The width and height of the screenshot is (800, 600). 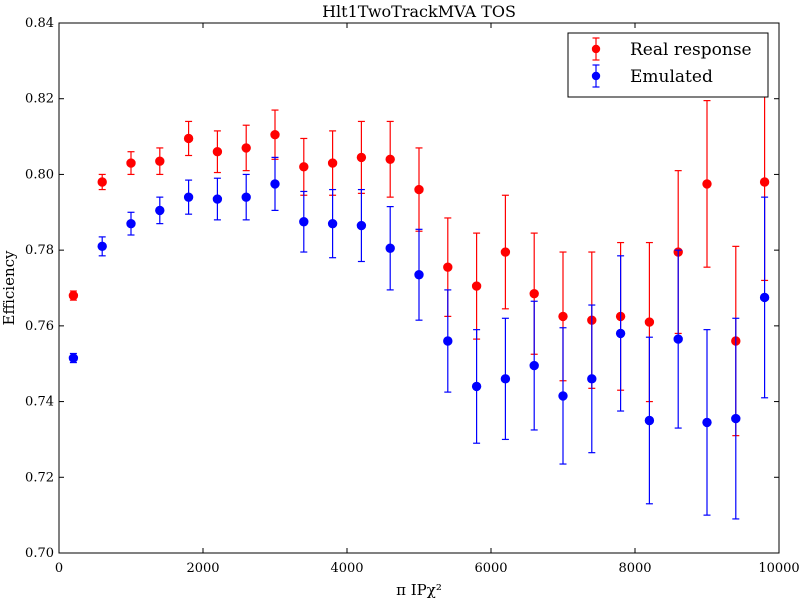 I want to click on y-tick-label: 0.80, so click(x=39, y=174).